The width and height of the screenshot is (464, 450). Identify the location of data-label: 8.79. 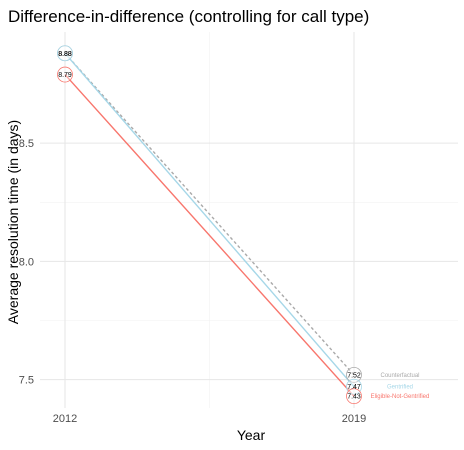
(65, 75).